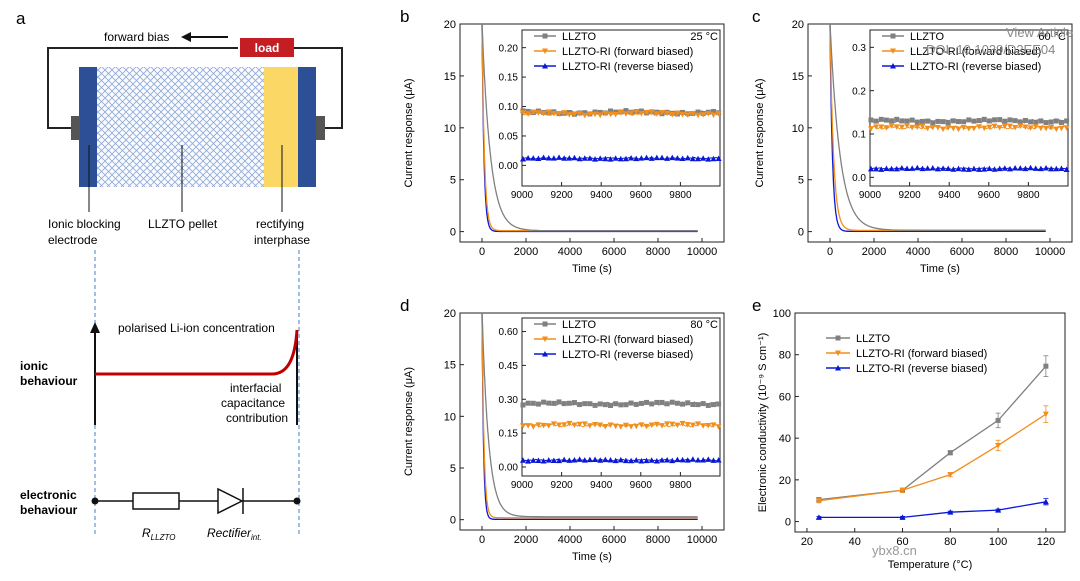  Describe the element at coordinates (267, 48) in the screenshot. I see `load-label: load` at that location.